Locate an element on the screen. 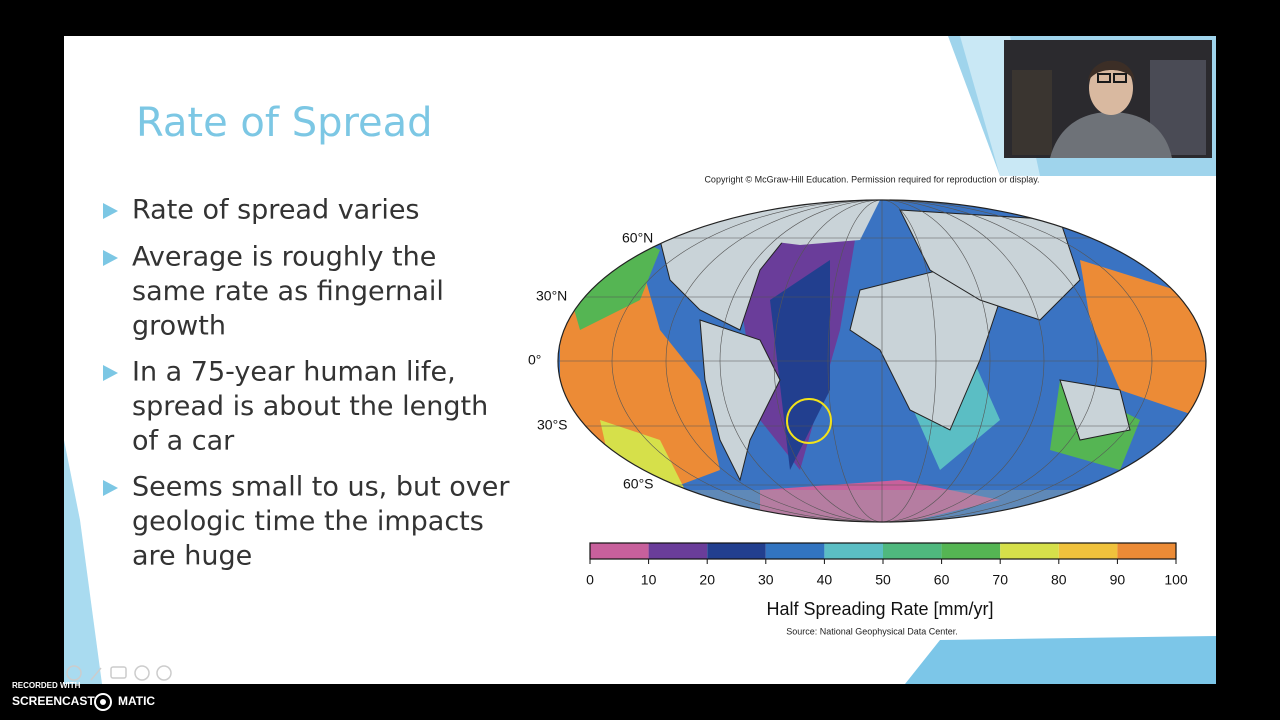 The width and height of the screenshot is (1280, 720). latitude-label: 60°S is located at coordinates (638, 484).